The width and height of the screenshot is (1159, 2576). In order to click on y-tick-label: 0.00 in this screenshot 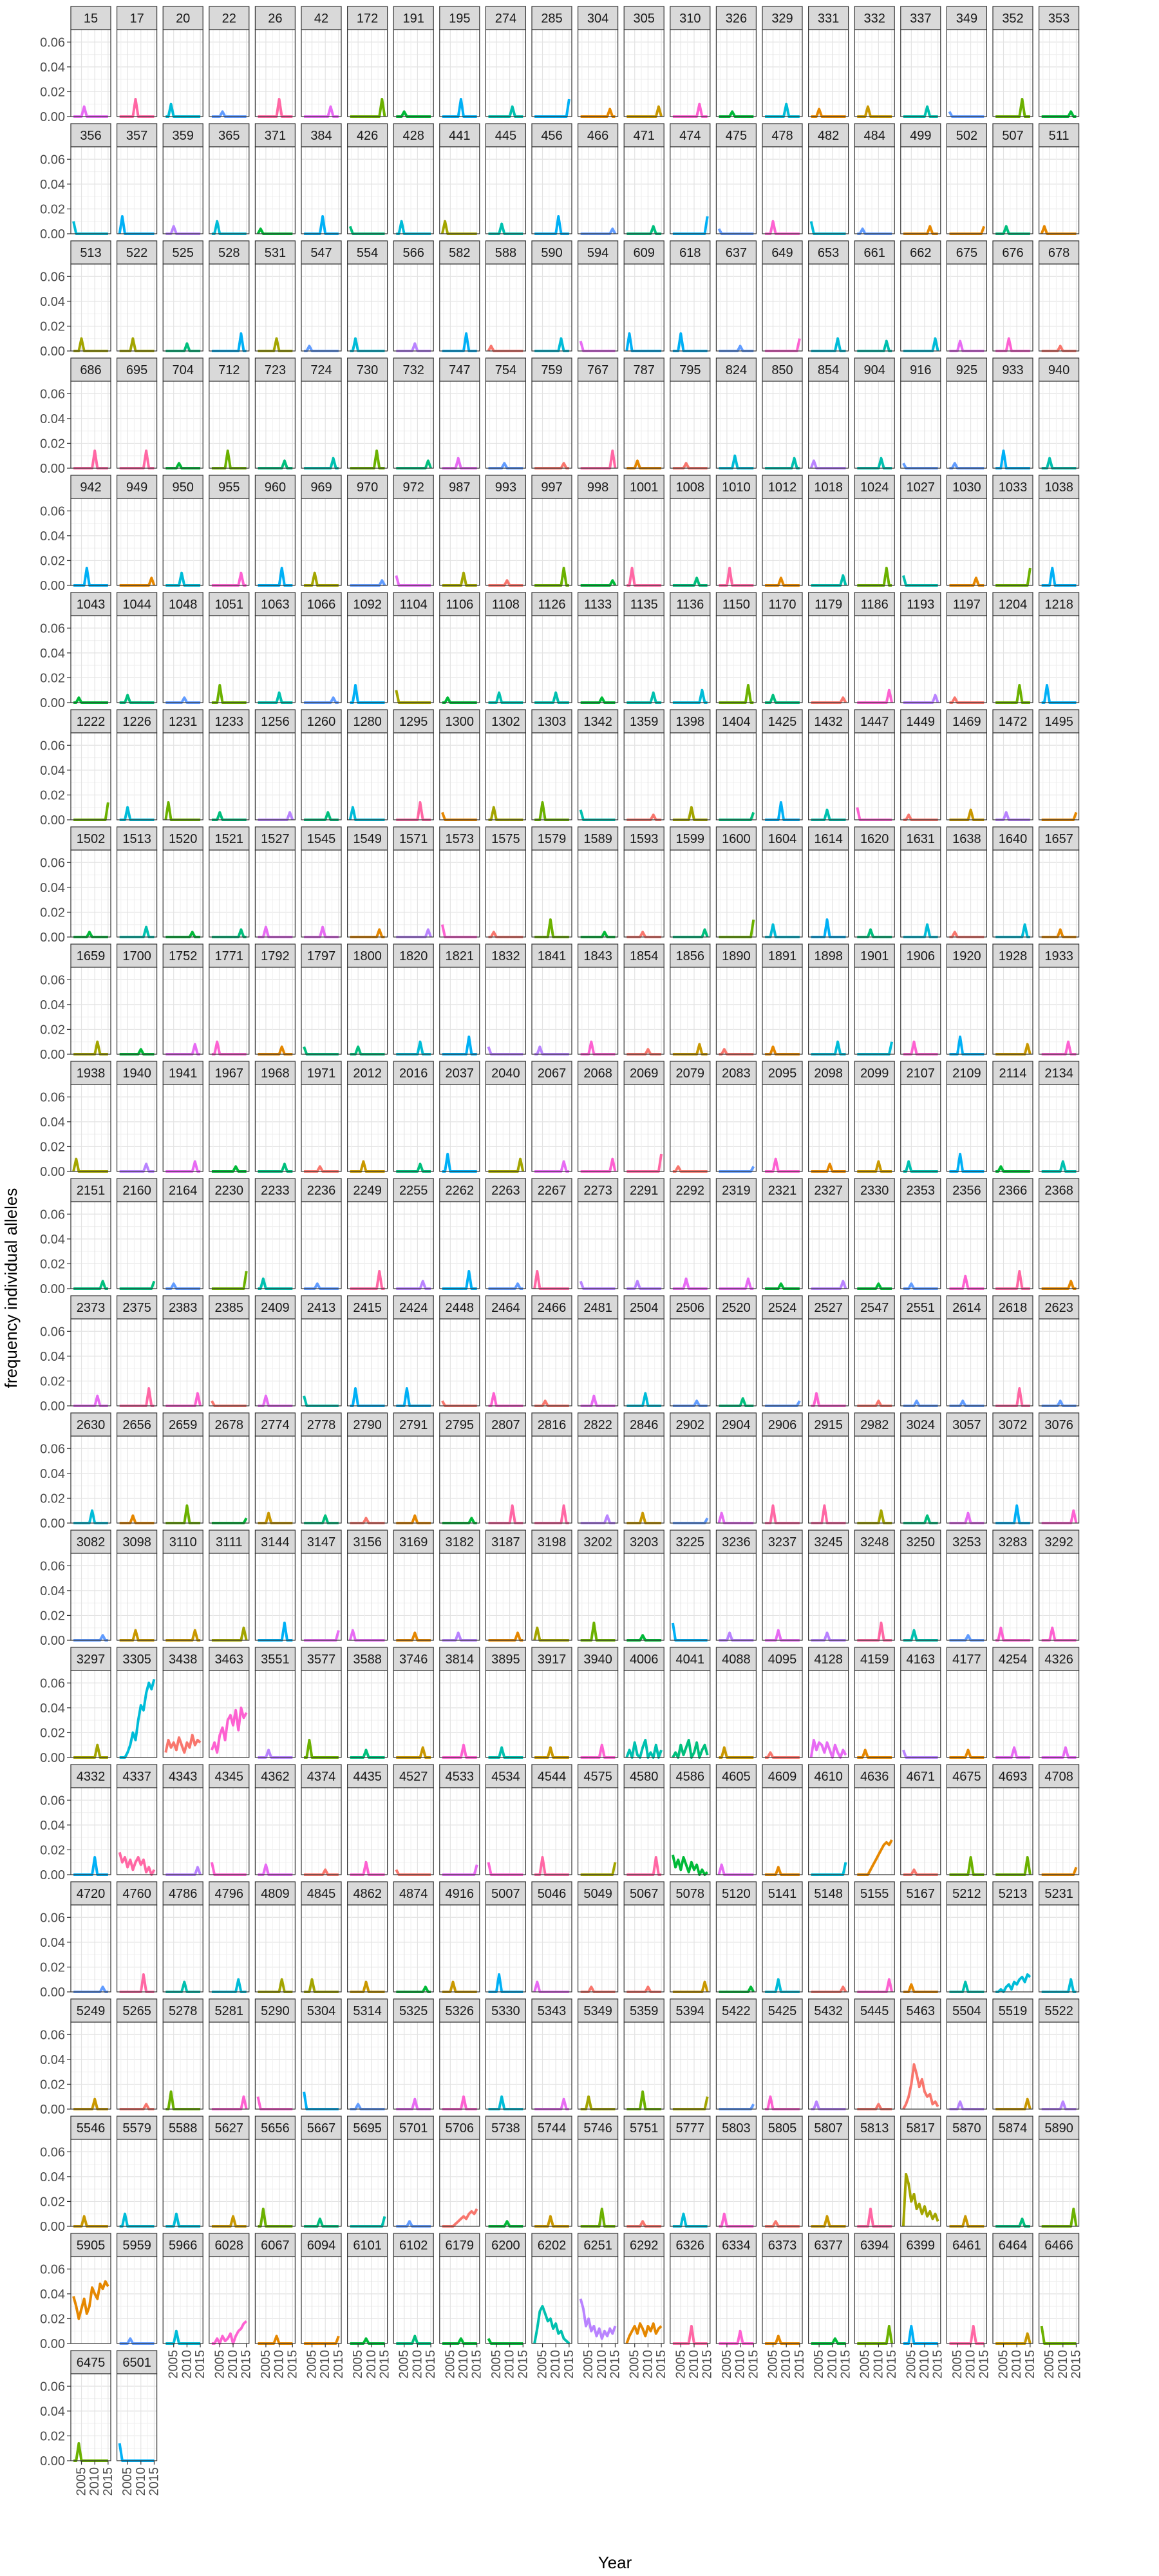, I will do `click(52, 1172)`.